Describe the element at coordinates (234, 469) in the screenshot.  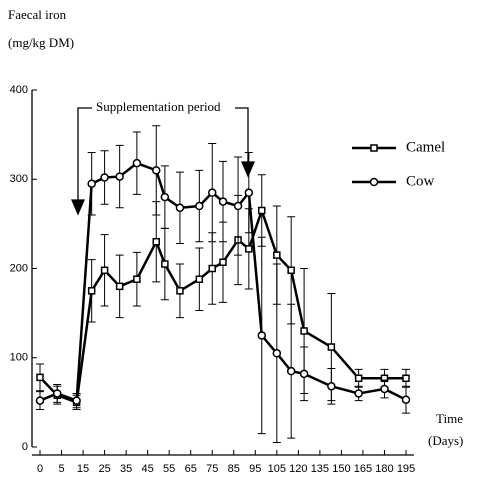
I see `x-tick-label: 85` at that location.